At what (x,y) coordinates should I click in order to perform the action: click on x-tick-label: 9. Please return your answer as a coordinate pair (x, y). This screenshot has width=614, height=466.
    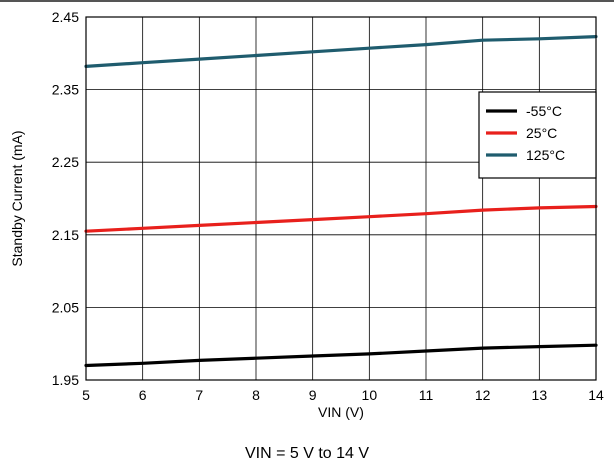
    Looking at the image, I should click on (313, 395).